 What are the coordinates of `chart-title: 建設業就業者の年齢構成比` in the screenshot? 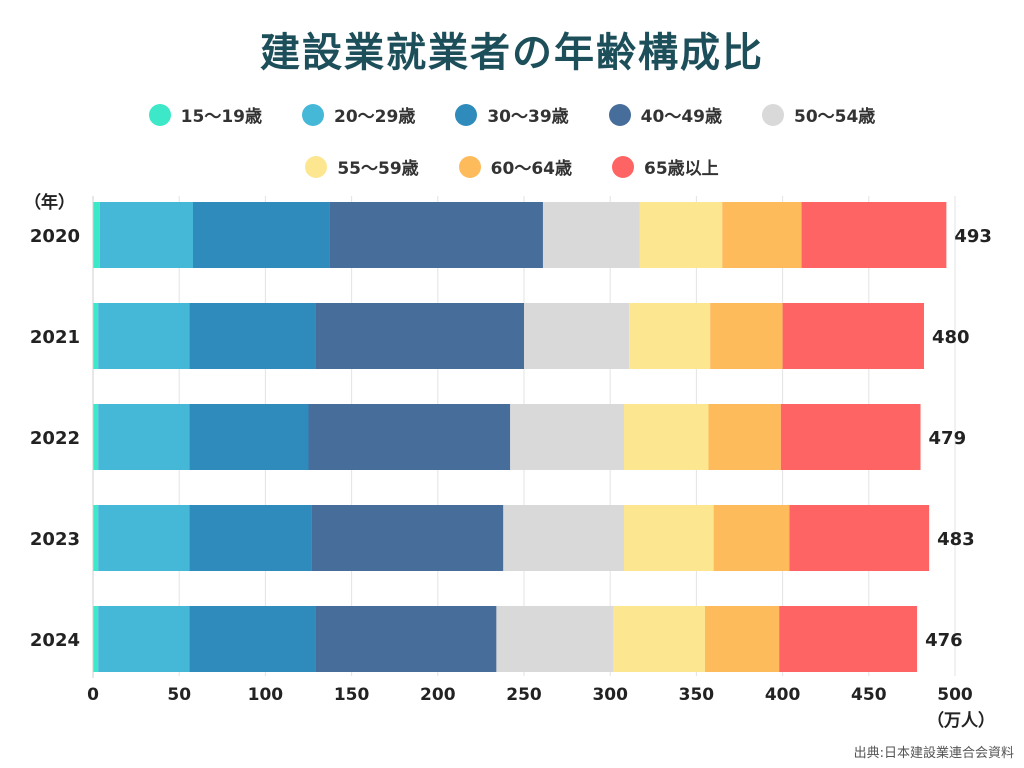 It's located at (512, 53).